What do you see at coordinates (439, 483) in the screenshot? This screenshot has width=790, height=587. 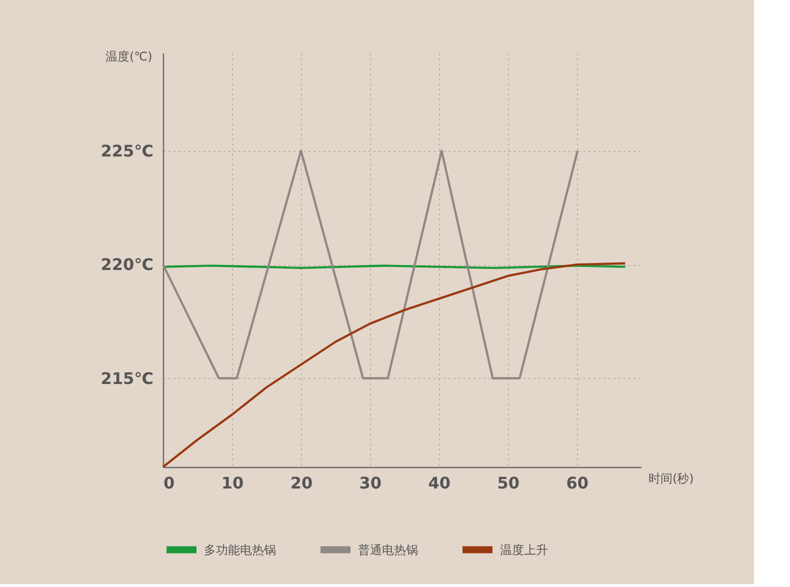 I see `x-tick-label: 40` at bounding box center [439, 483].